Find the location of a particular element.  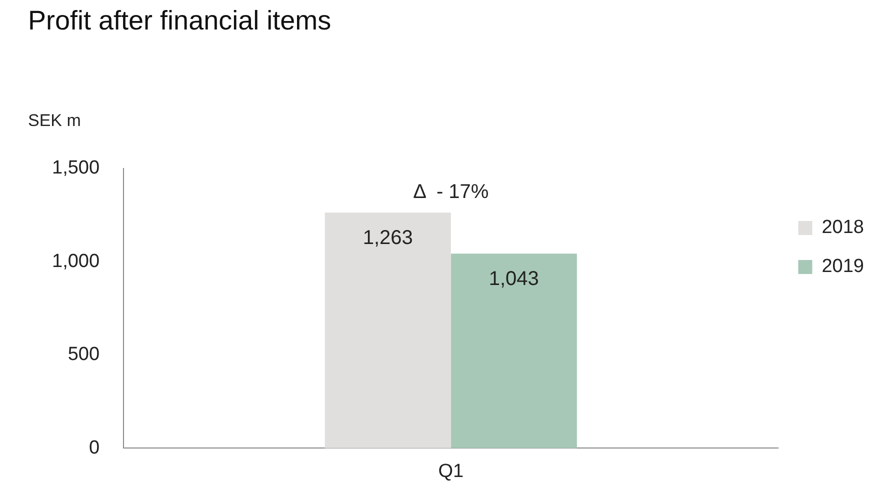

legend-label: 2018 is located at coordinates (843, 227).